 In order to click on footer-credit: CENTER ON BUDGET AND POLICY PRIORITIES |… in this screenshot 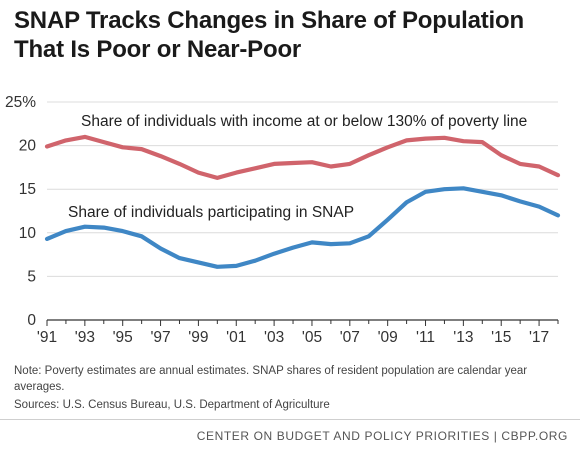, I will do `click(382, 436)`.